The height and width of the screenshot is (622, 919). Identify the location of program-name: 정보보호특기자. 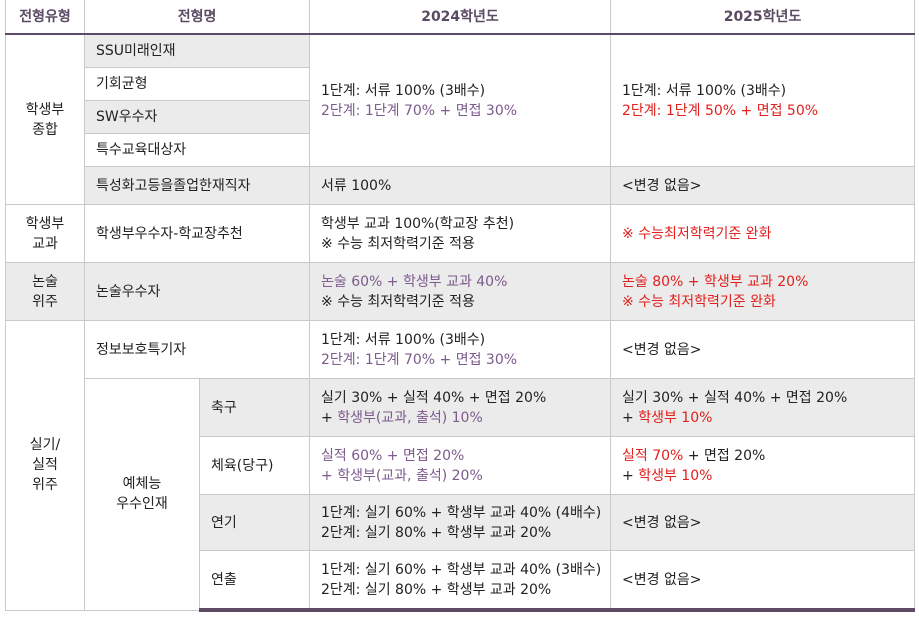
(197, 349).